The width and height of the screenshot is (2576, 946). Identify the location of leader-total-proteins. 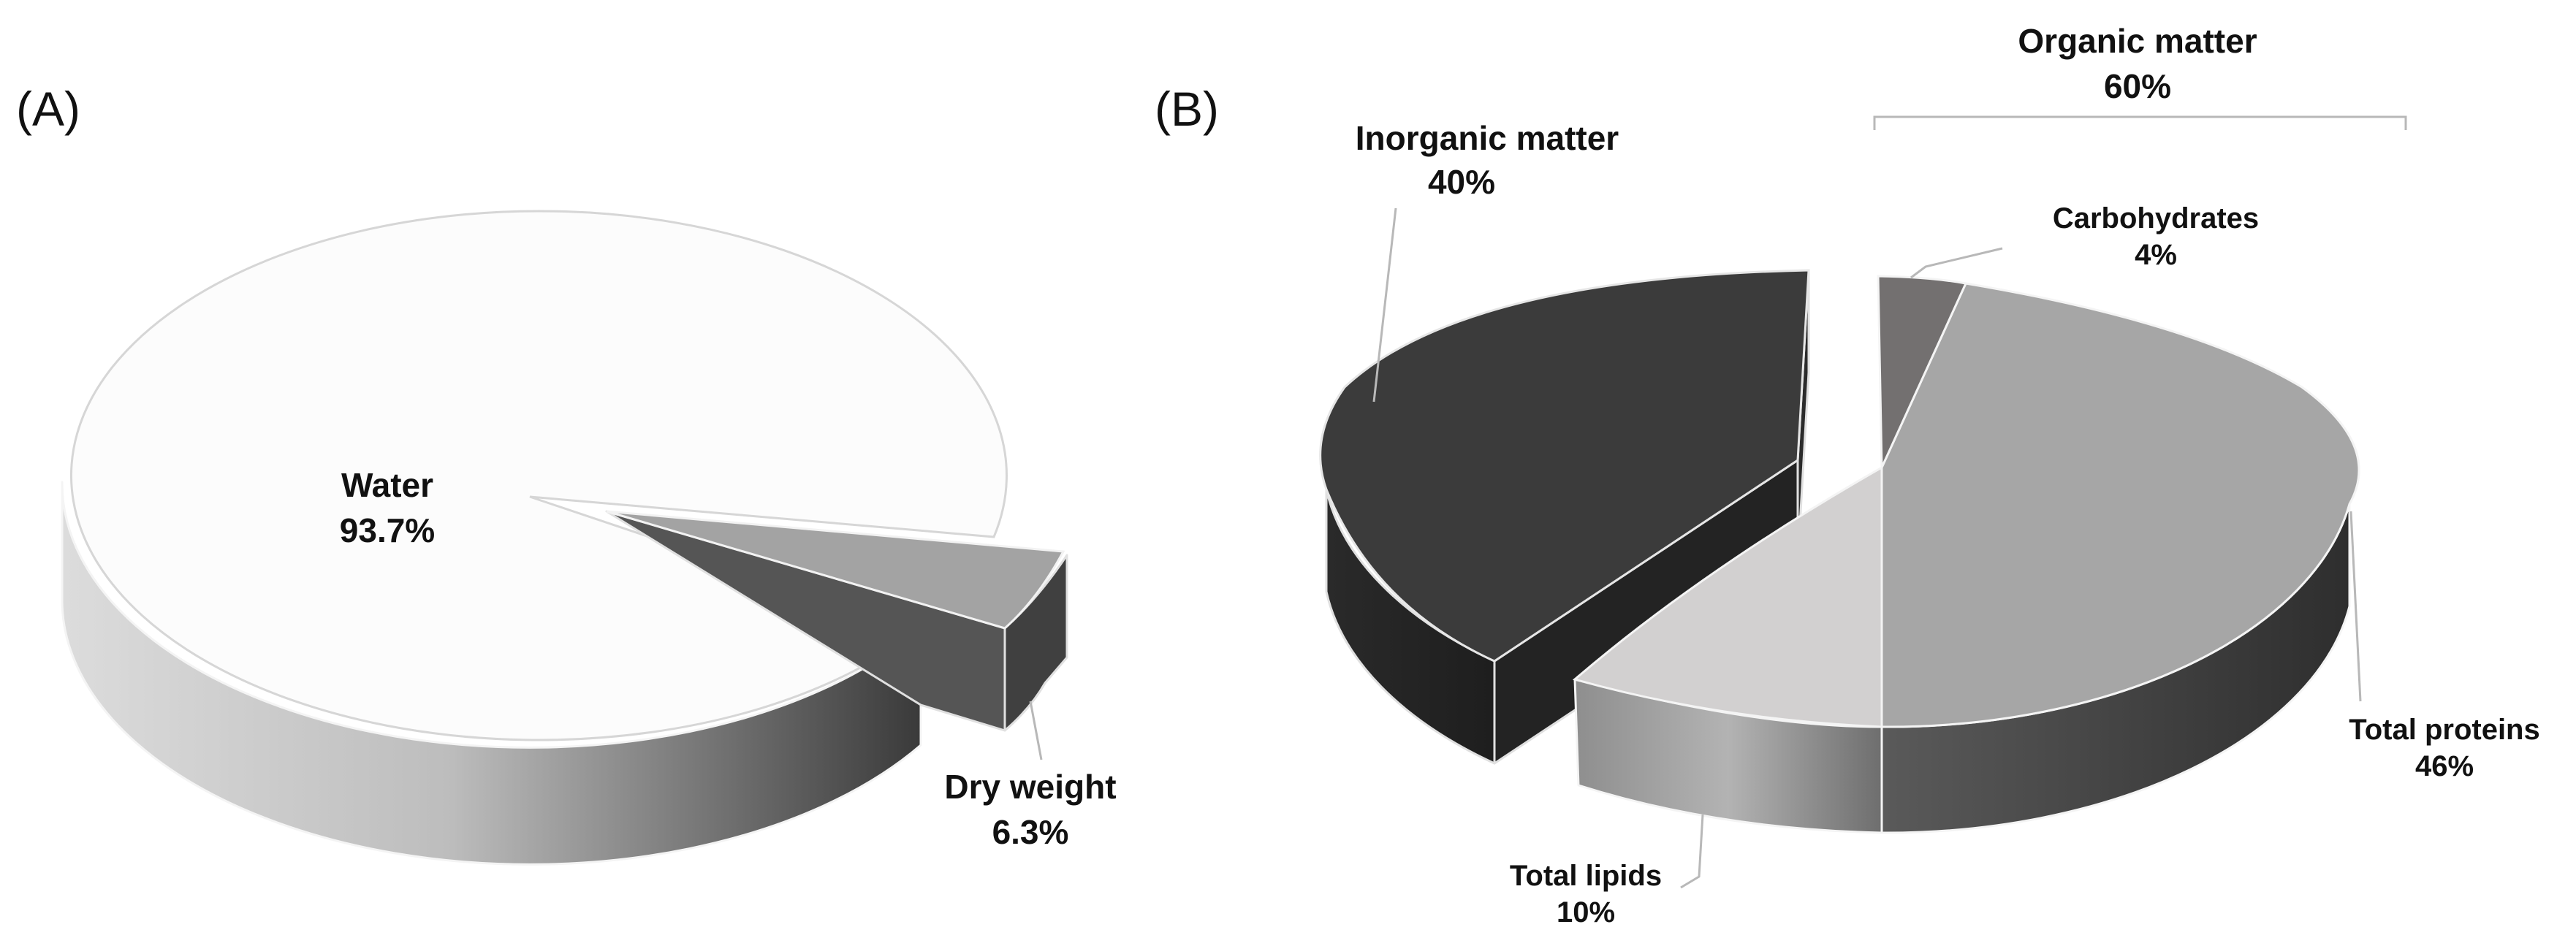
(2355, 606).